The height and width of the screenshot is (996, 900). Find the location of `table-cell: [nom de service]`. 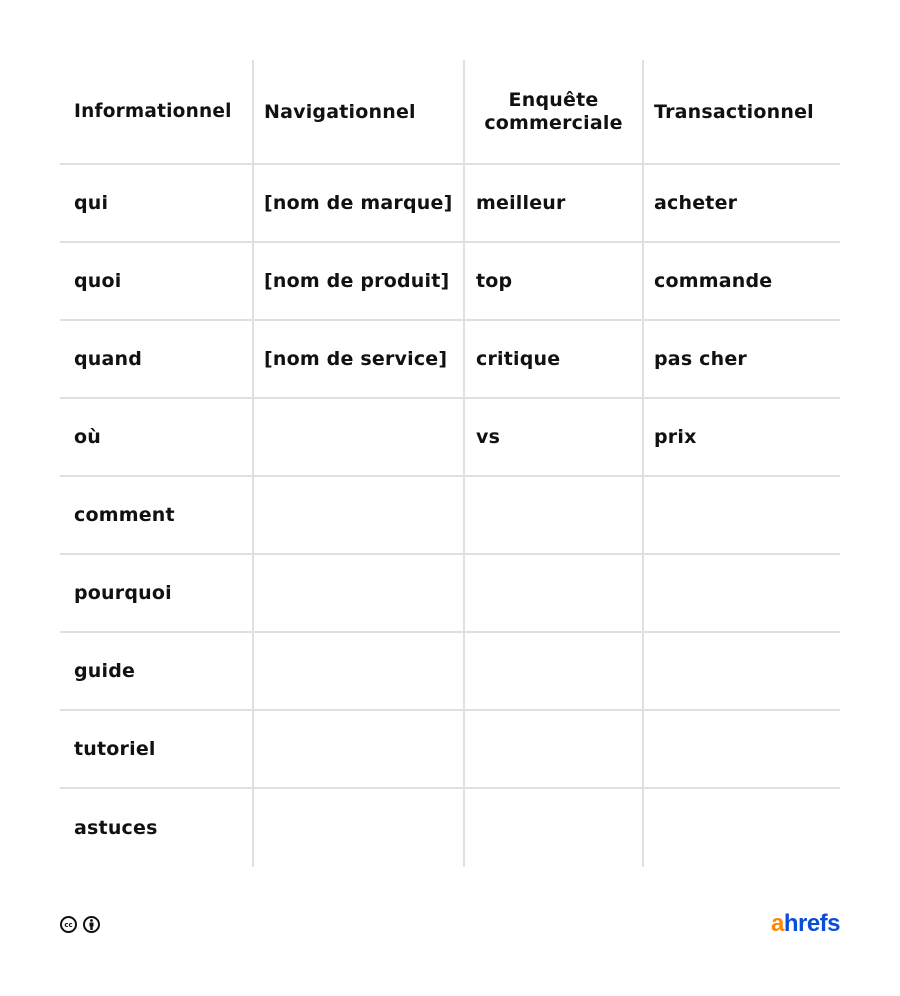

table-cell: [nom de service] is located at coordinates (359, 360).